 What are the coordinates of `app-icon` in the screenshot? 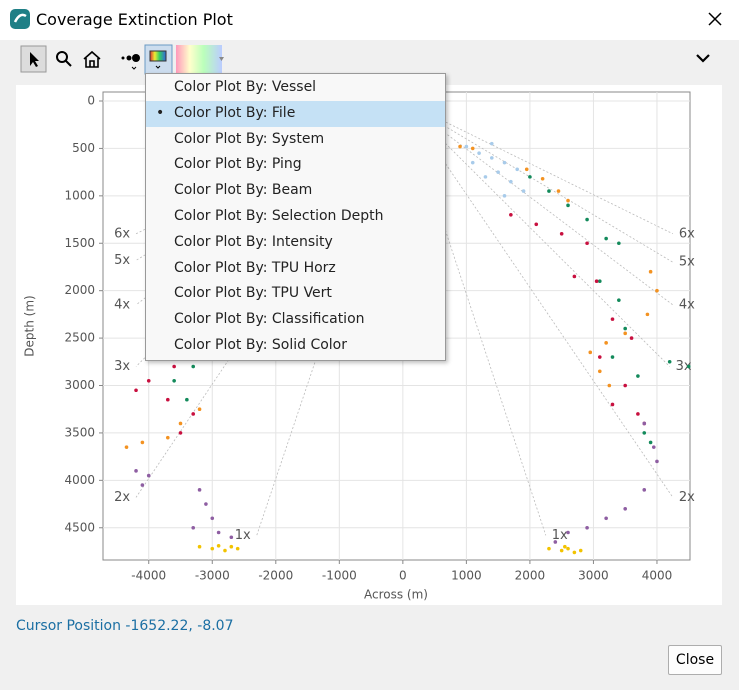 It's located at (20, 19).